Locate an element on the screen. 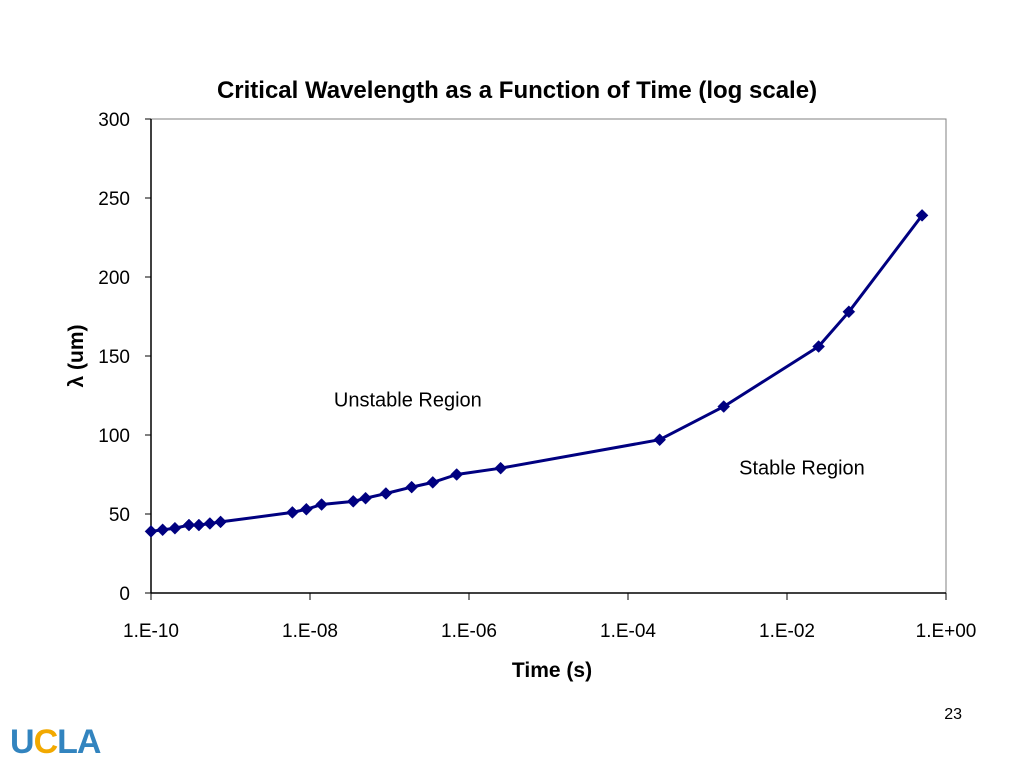  x-tick-label: 1.E-06 is located at coordinates (469, 631).